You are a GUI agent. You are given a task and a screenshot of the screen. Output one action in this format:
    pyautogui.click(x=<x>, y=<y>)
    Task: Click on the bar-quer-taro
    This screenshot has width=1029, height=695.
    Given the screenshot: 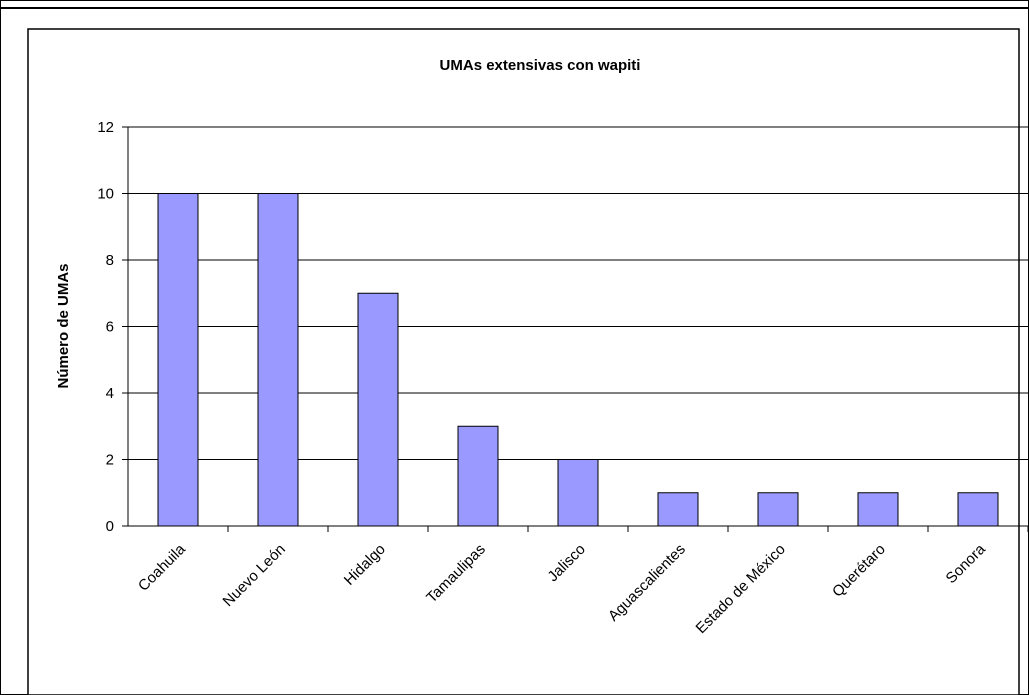 What is the action you would take?
    pyautogui.click(x=878, y=509)
    